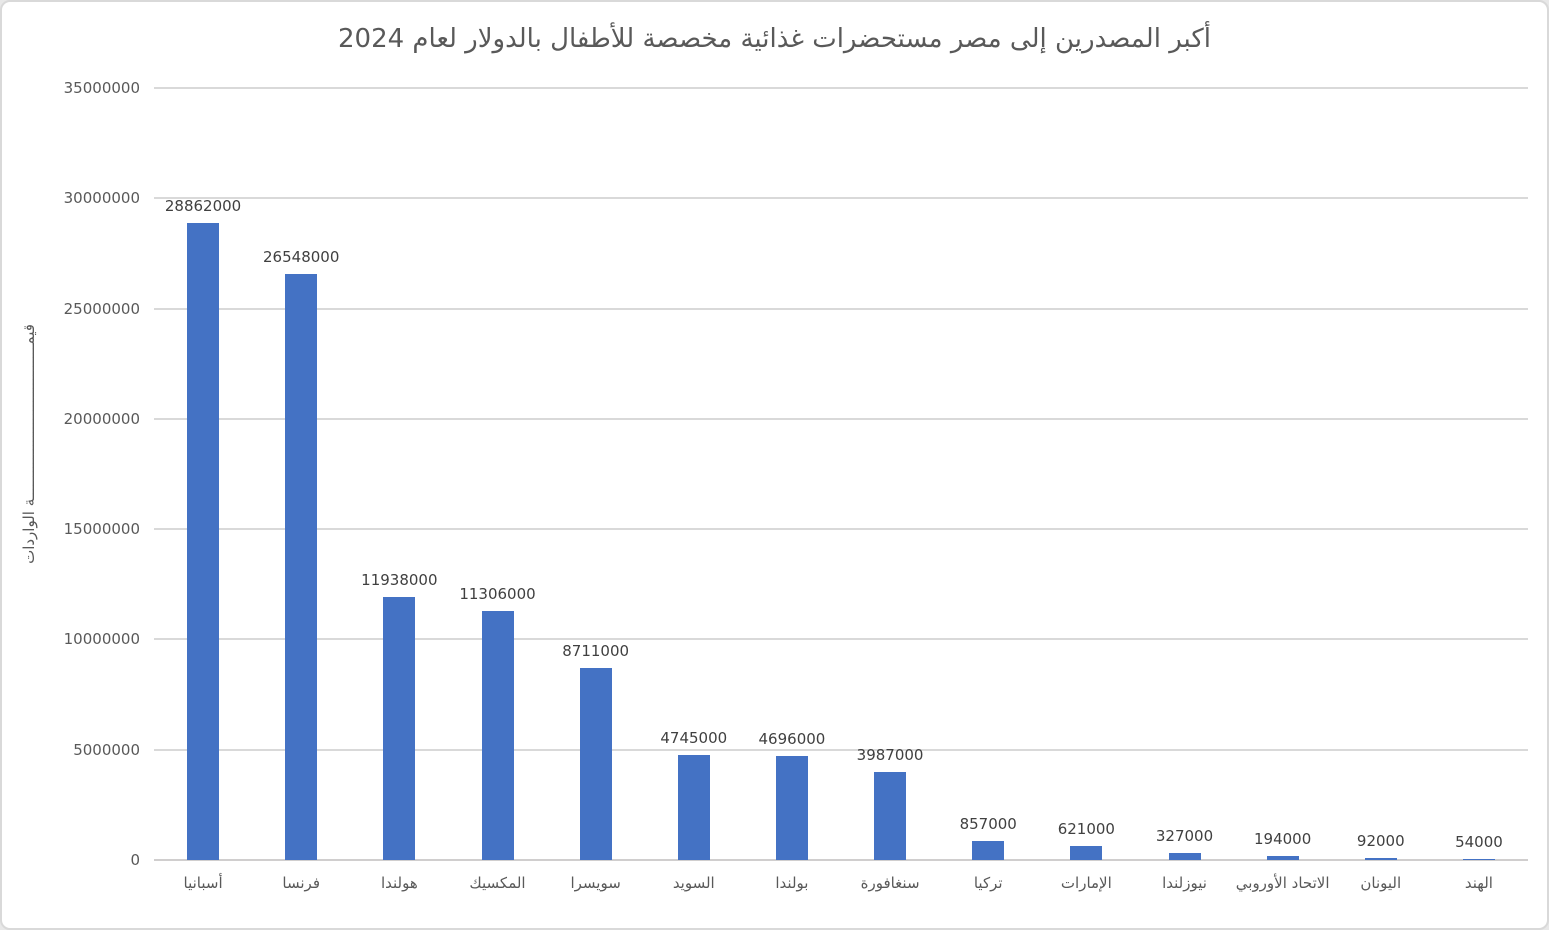  I want to click on bar-value-label: 327000, so click(1184, 836).